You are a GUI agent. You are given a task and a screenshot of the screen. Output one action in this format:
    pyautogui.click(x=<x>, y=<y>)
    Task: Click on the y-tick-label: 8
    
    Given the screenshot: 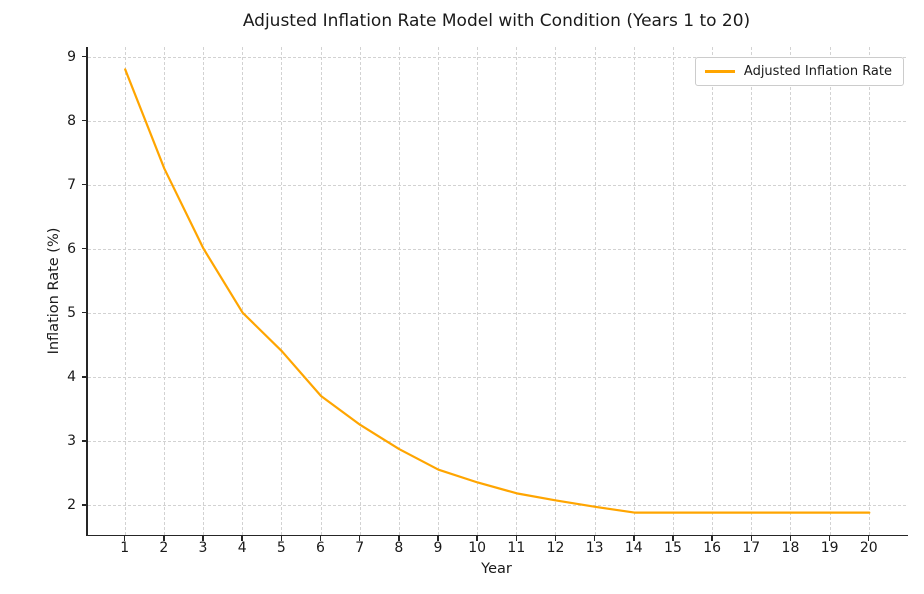 What is the action you would take?
    pyautogui.click(x=71, y=120)
    